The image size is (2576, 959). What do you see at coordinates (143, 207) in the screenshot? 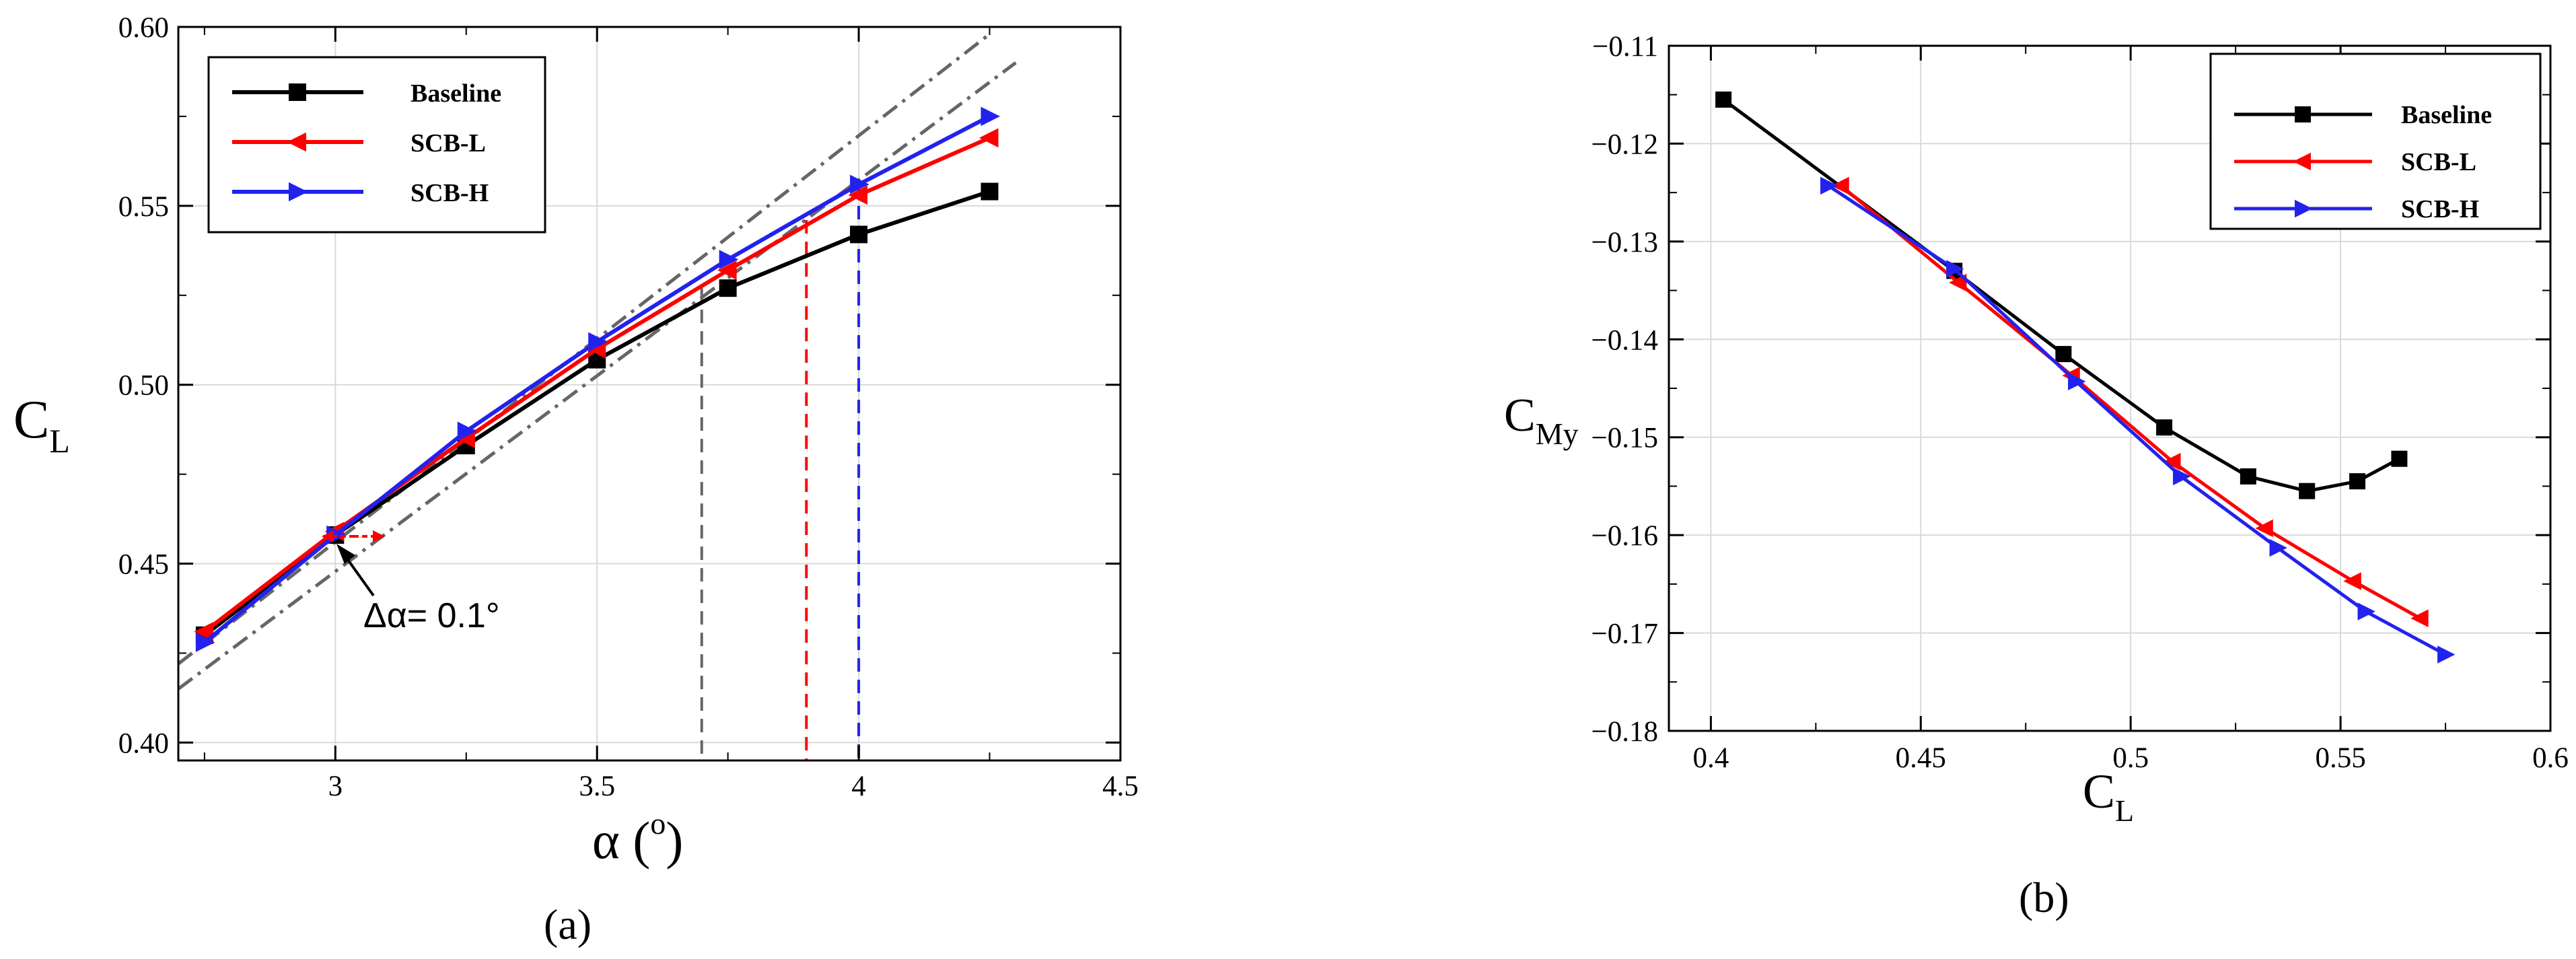
I see `y-tick-label: 0.55` at bounding box center [143, 207].